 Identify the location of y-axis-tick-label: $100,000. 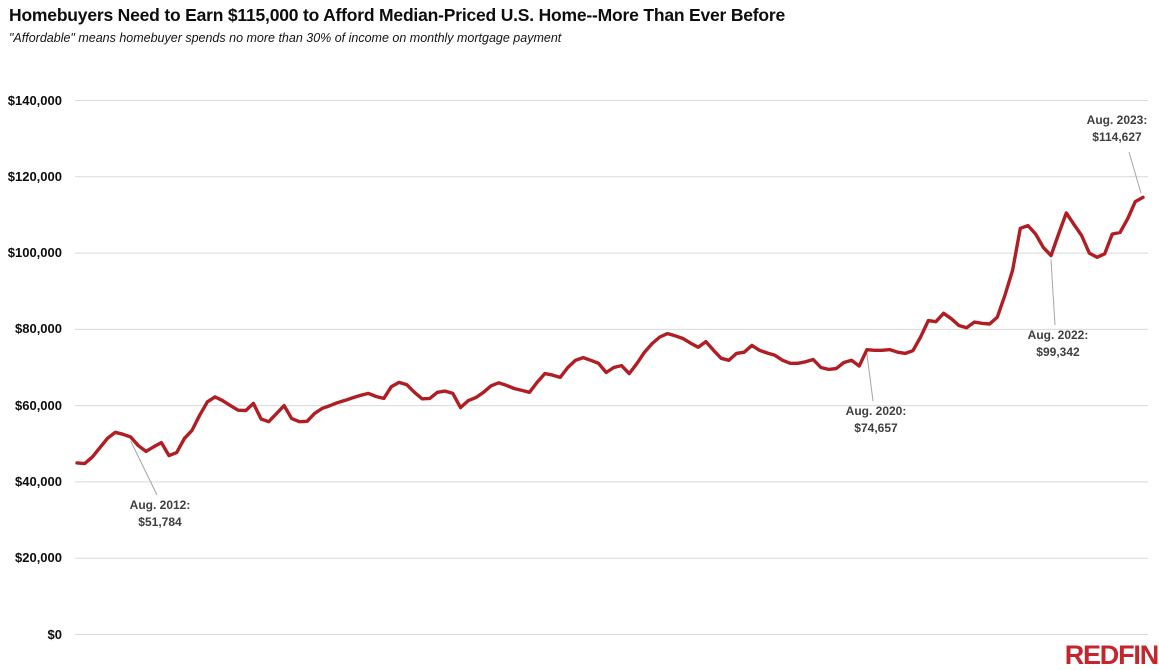
(34, 253).